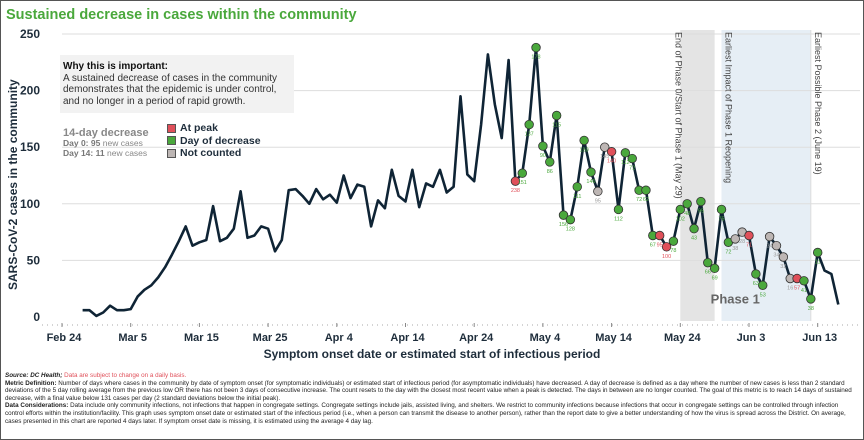 Image resolution: width=864 pixels, height=440 pixels. I want to click on point-value-label: 78, so click(673, 251).